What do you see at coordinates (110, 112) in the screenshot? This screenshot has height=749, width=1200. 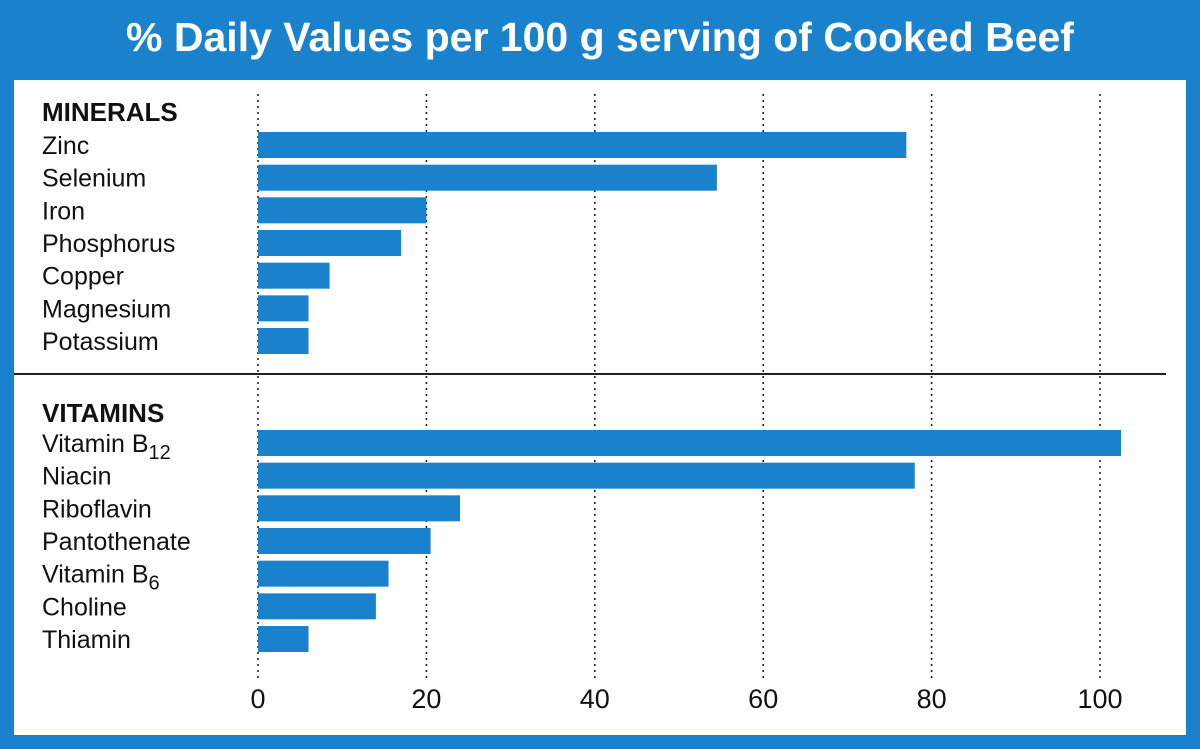 I see `group-heading: MINERALS` at bounding box center [110, 112].